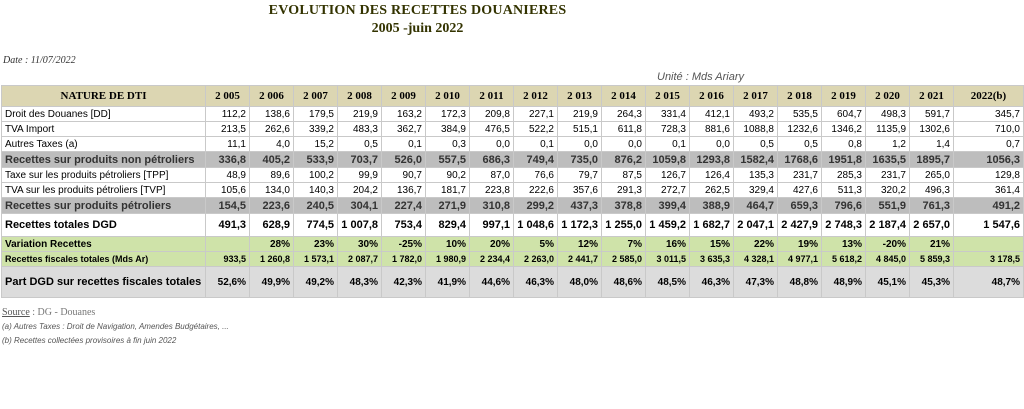 The width and height of the screenshot is (1024, 409). I want to click on value-cell: 405,2, so click(271, 159).